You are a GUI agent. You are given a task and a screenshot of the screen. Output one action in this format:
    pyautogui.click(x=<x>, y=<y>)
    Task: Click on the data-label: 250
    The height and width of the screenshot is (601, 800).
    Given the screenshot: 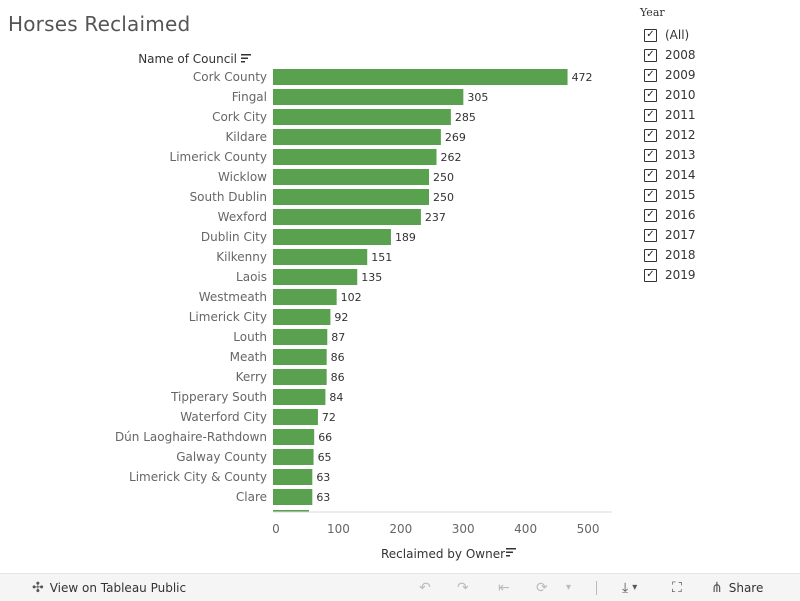 What is the action you would take?
    pyautogui.click(x=443, y=177)
    